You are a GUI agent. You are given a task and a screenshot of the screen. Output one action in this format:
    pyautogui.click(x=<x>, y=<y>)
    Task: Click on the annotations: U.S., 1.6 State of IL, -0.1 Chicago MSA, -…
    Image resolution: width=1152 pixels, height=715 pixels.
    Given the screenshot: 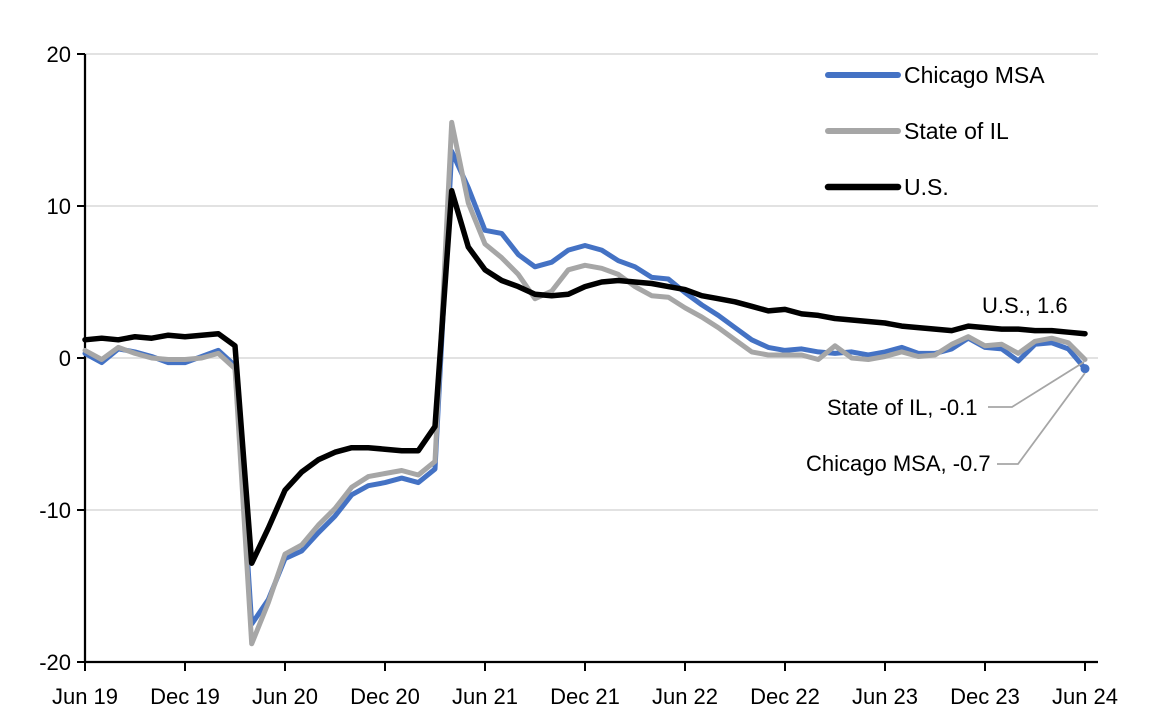 What is the action you would take?
    pyautogui.click(x=946, y=384)
    